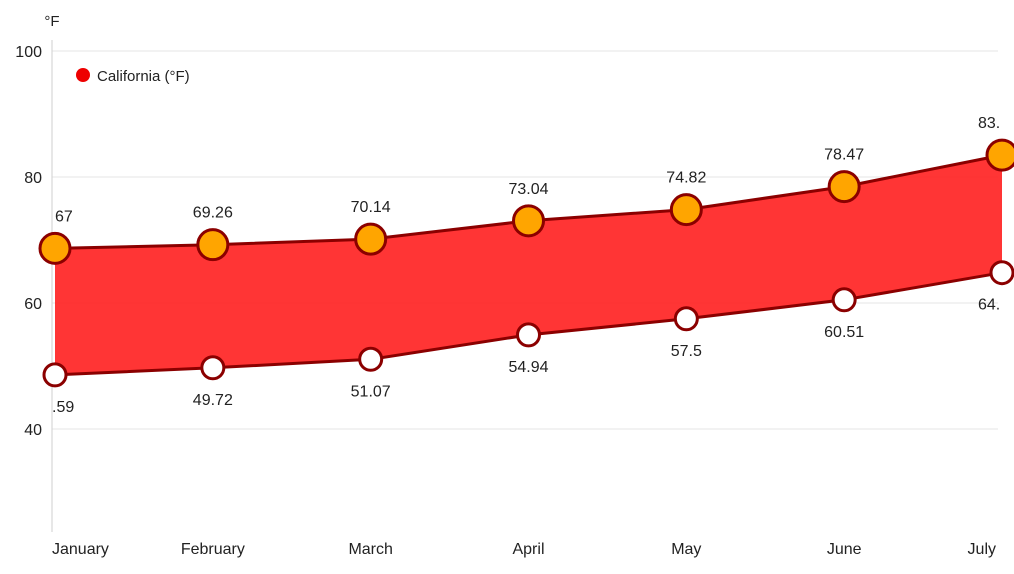 The width and height of the screenshot is (1014, 574). What do you see at coordinates (33, 178) in the screenshot?
I see `y-tick-label: 80` at bounding box center [33, 178].